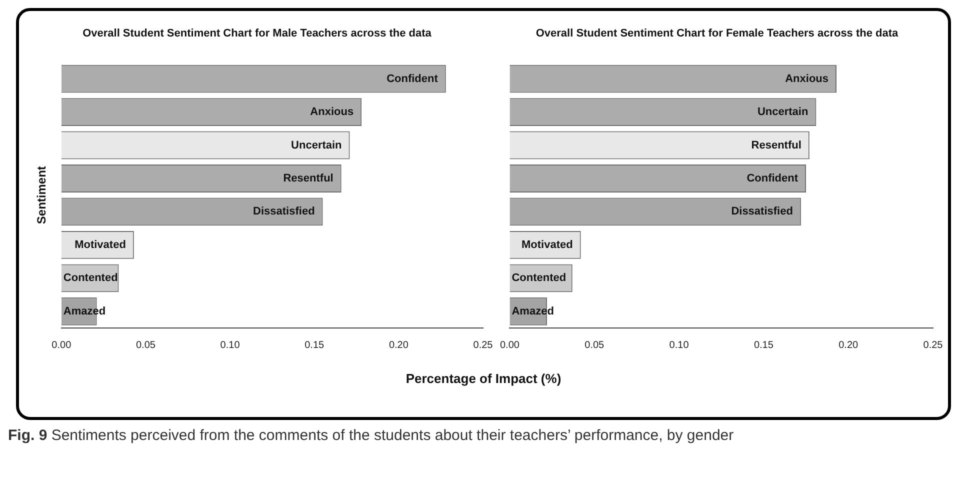  I want to click on caption: Fig. 9 Sentiments perceived from the comments of the students about their teachers’ performance, by gender, so click(371, 436).